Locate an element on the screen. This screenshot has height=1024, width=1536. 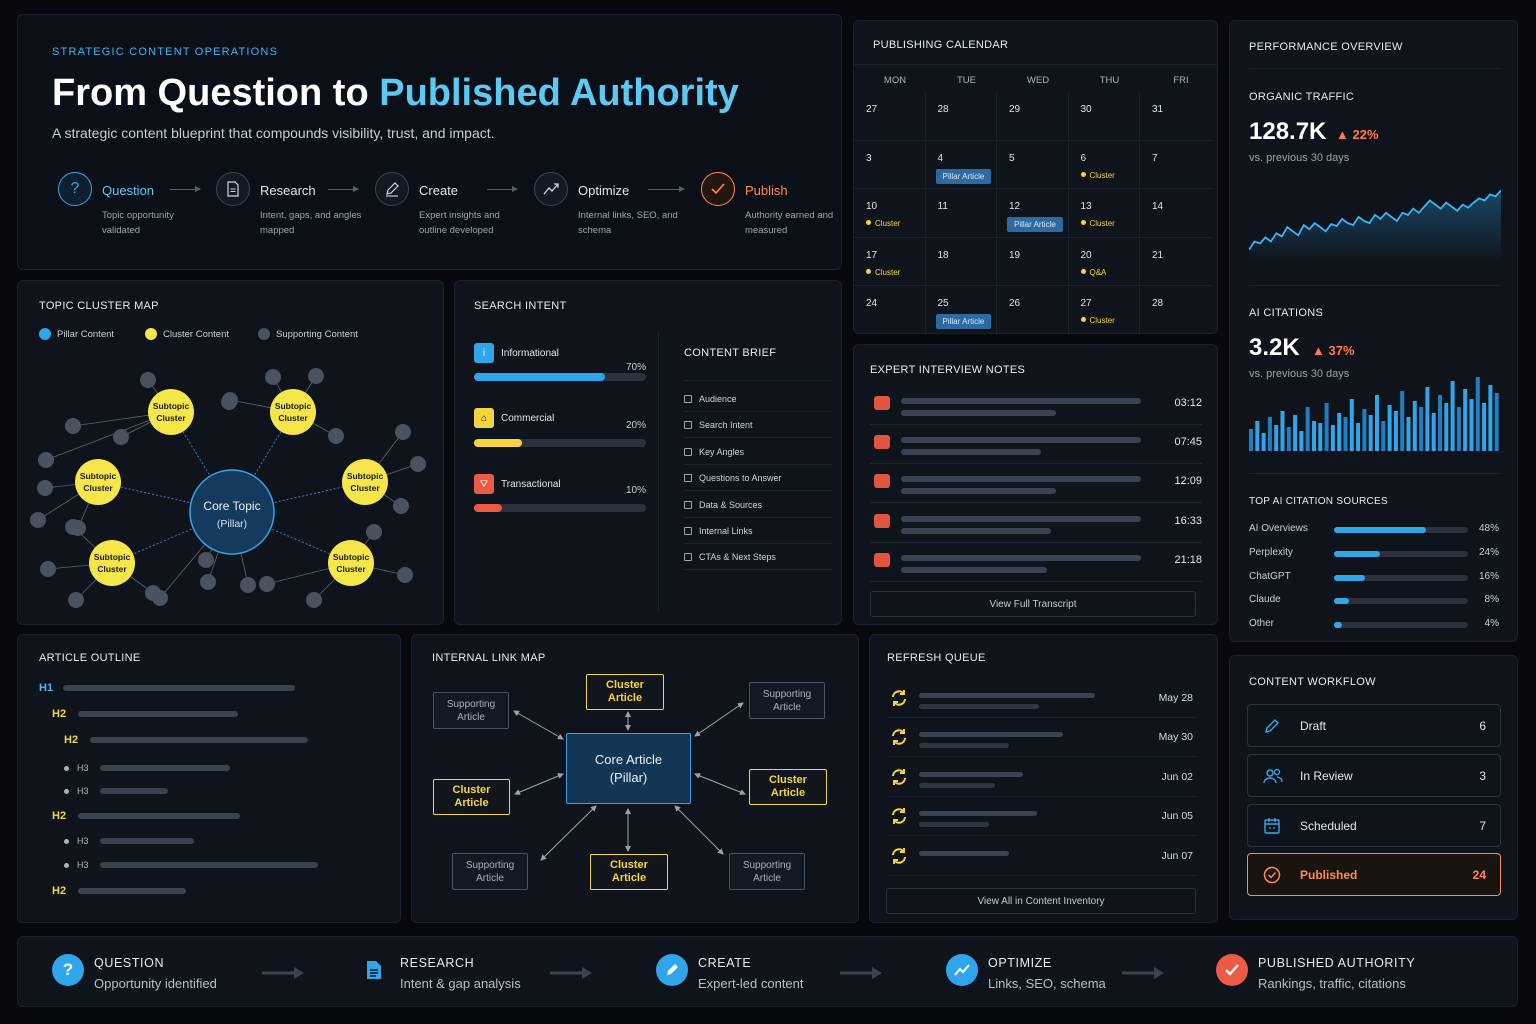
refresh-row: Jun 05 is located at coordinates (1042, 817).